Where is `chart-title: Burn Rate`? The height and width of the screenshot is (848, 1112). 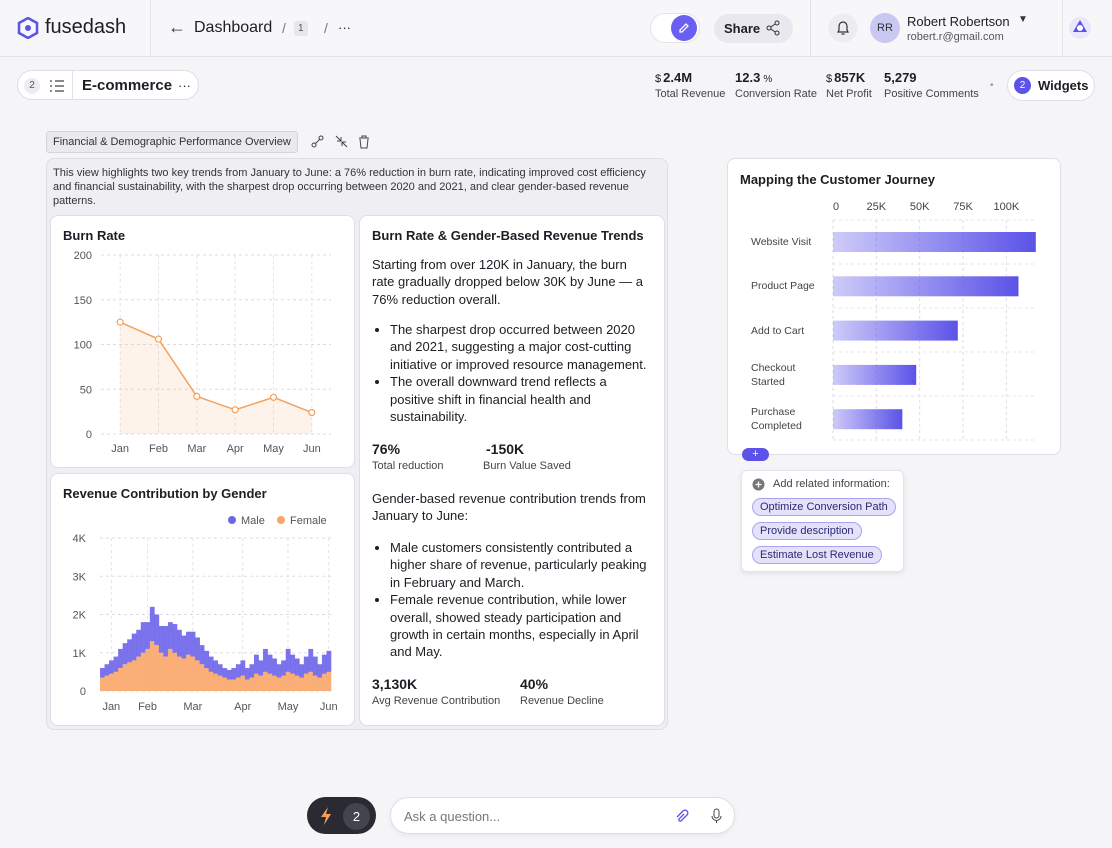
chart-title: Burn Rate is located at coordinates (94, 235).